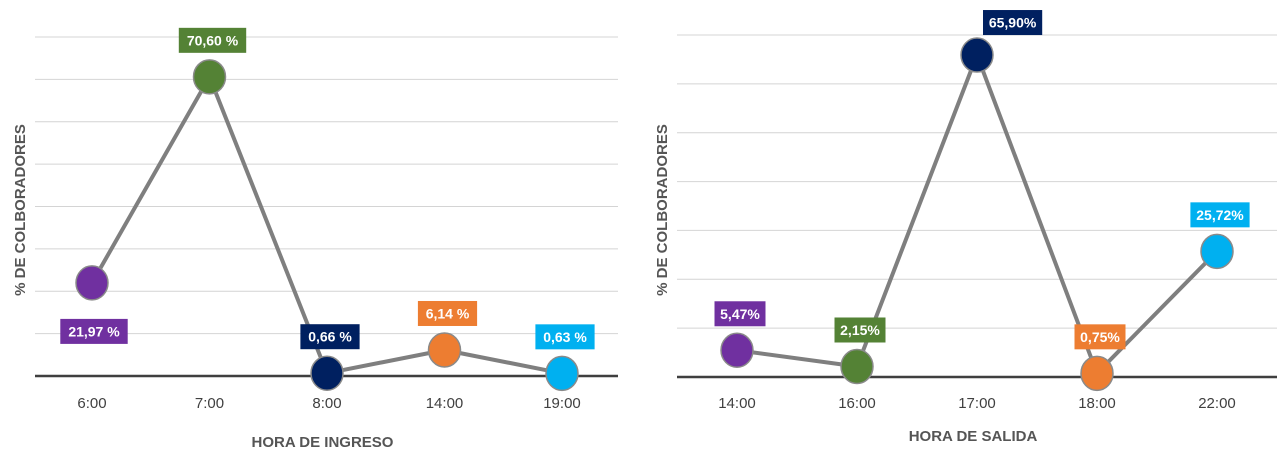  I want to click on x-tick-label: 6:00, so click(91, 403).